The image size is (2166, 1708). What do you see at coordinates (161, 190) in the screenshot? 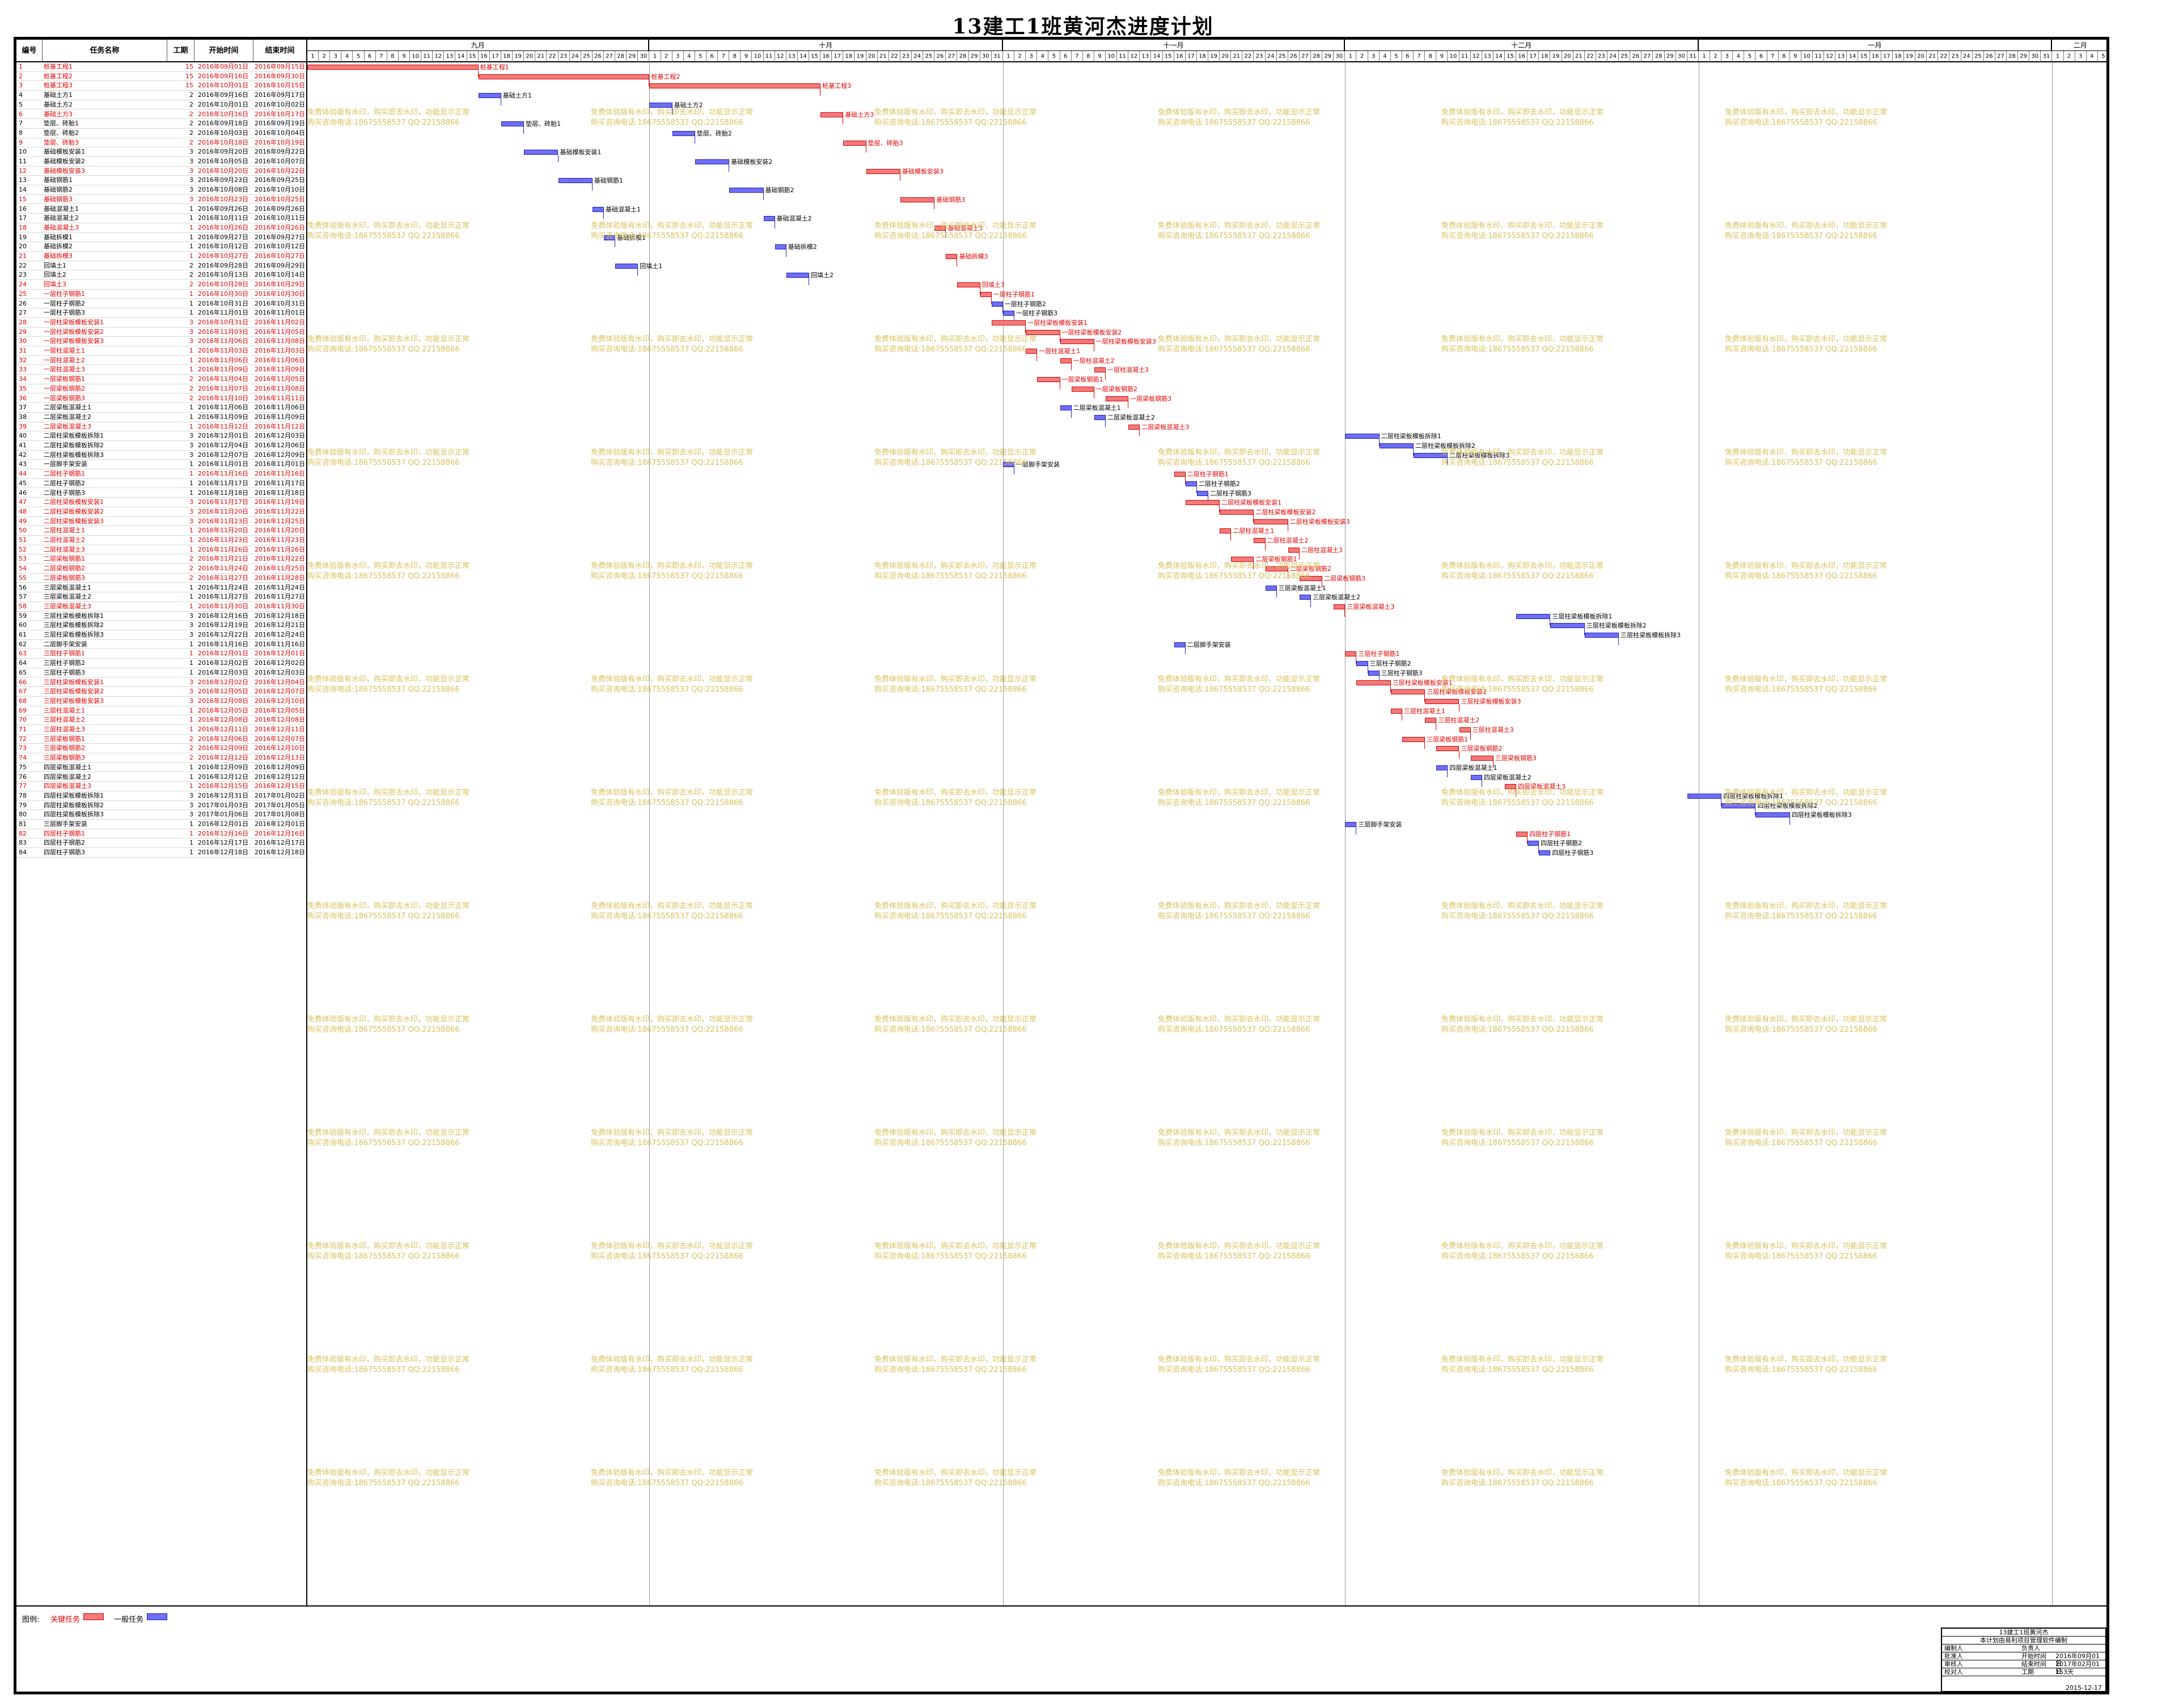
I see `table-row: 14 基础钢筋2 3 2016年10月08日 2016年10月10日` at bounding box center [161, 190].